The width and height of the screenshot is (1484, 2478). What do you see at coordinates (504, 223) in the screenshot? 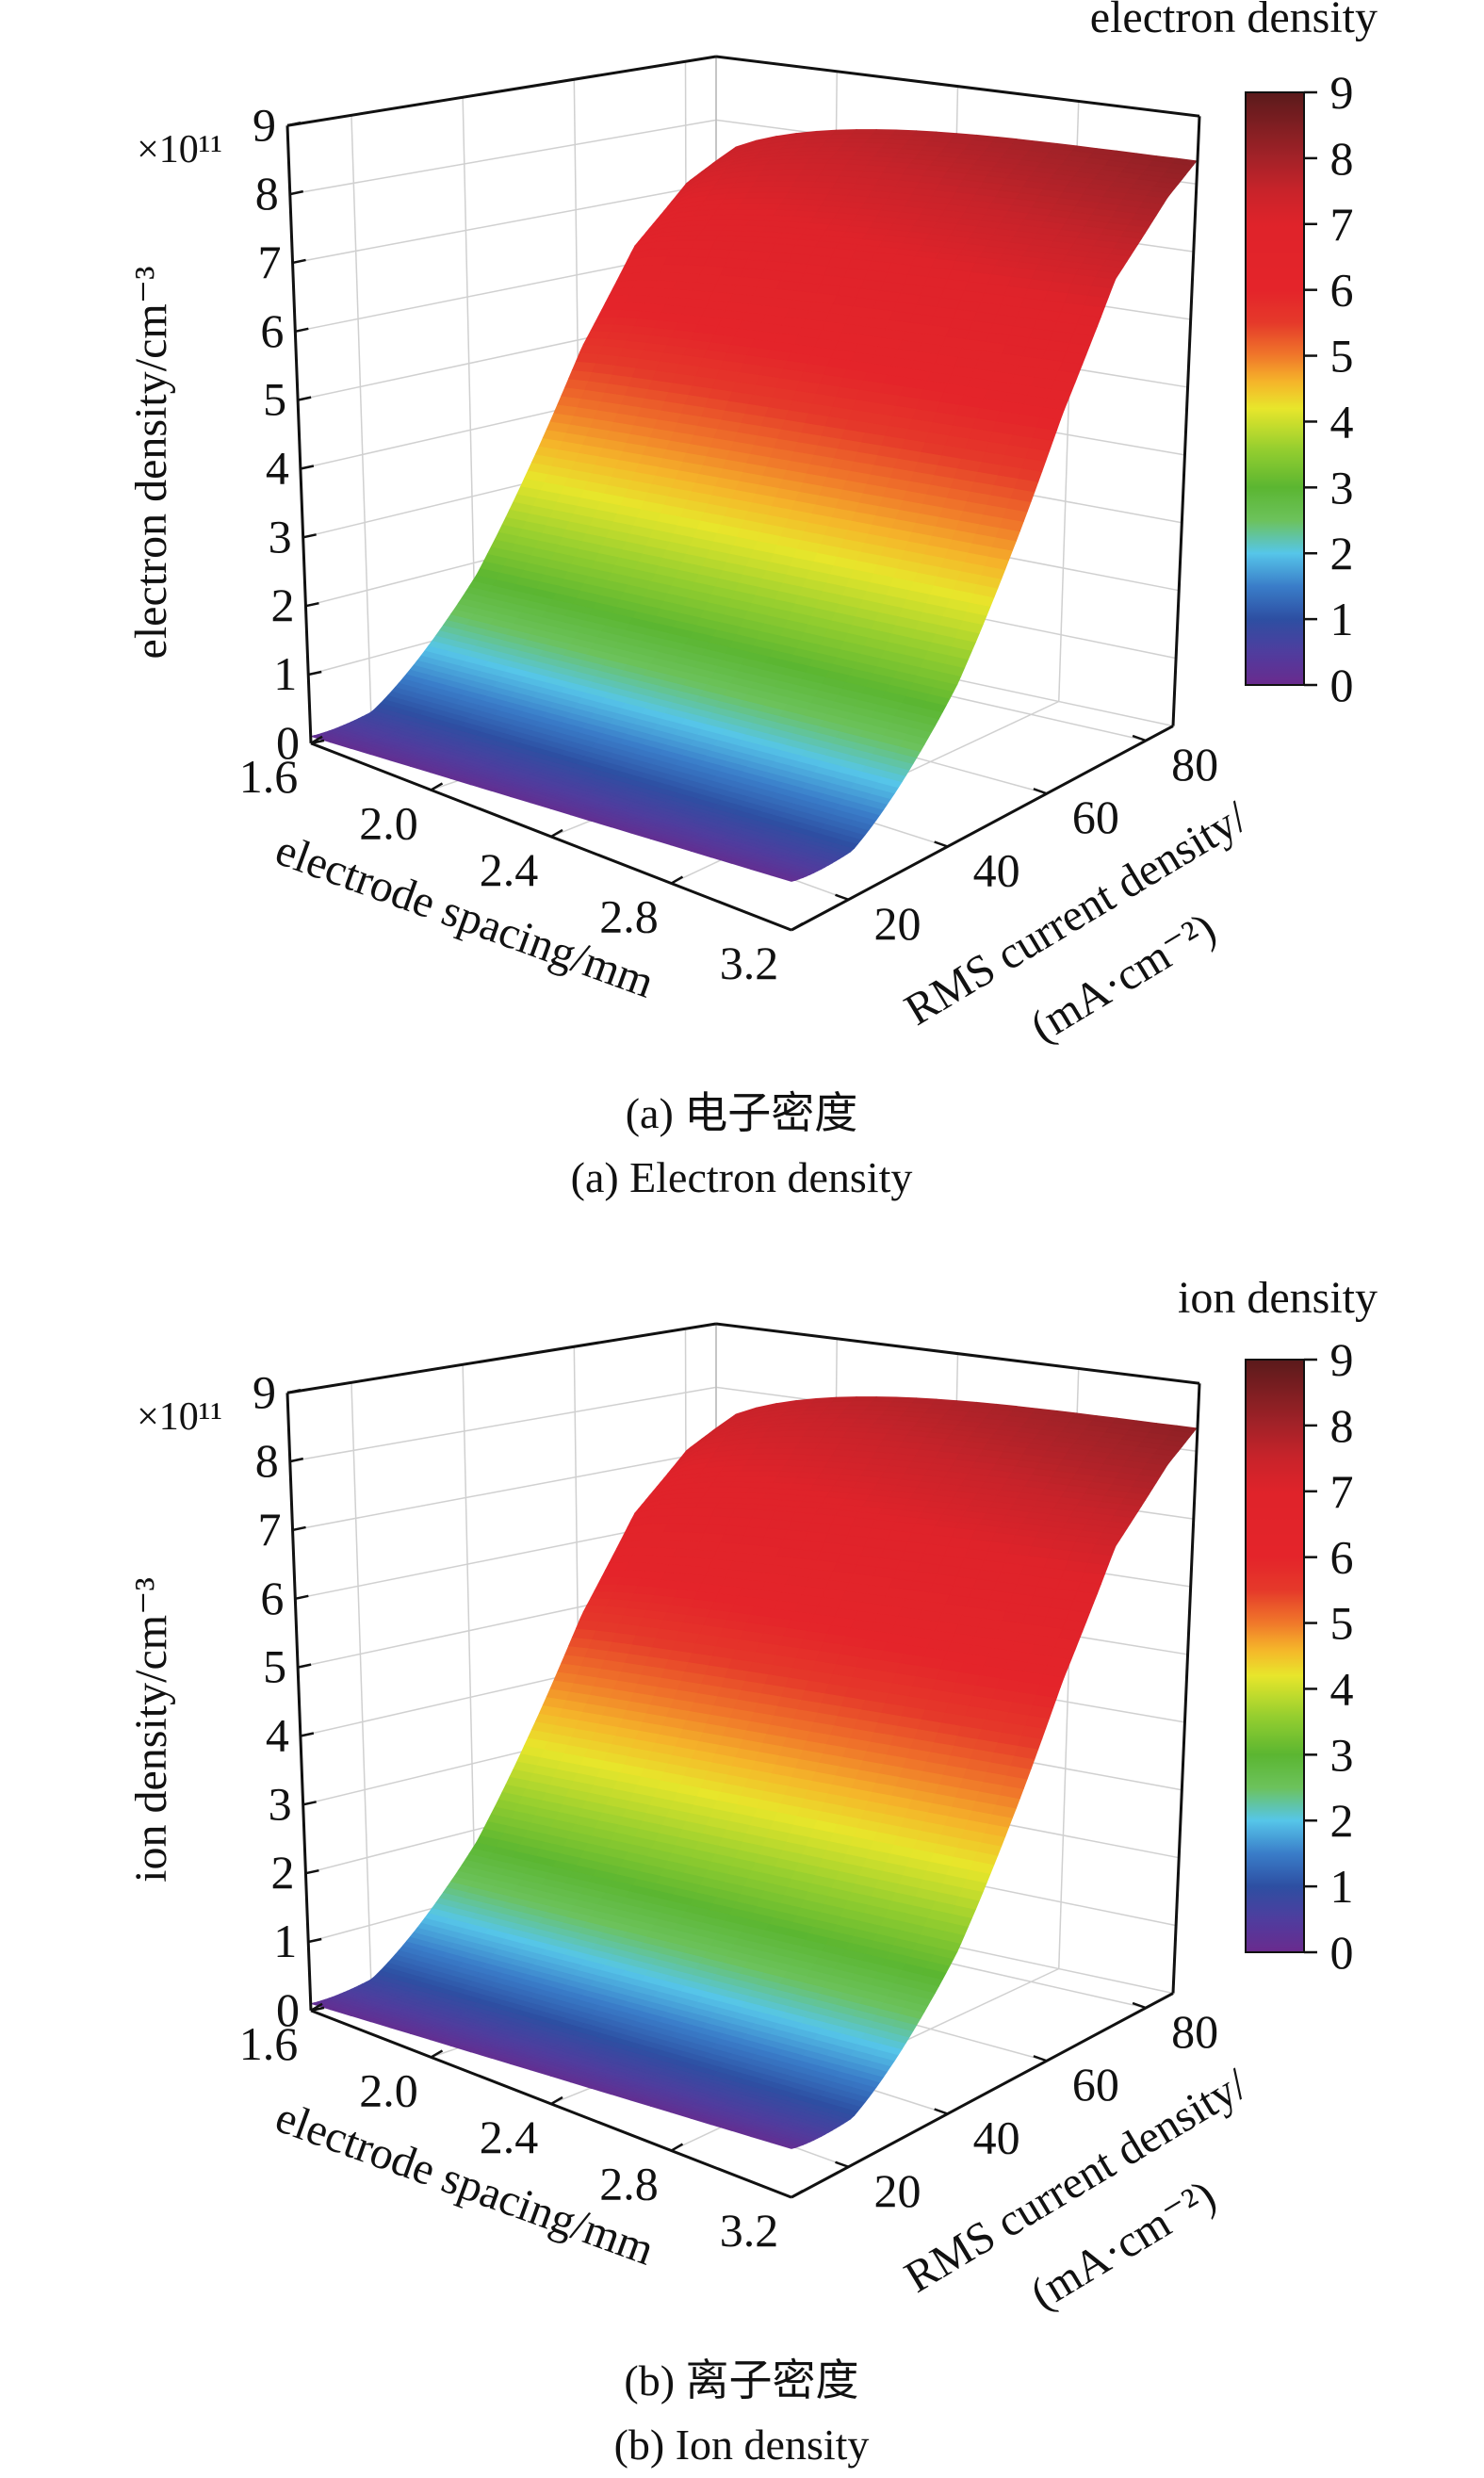
I see `grid-line-z-left` at bounding box center [504, 223].